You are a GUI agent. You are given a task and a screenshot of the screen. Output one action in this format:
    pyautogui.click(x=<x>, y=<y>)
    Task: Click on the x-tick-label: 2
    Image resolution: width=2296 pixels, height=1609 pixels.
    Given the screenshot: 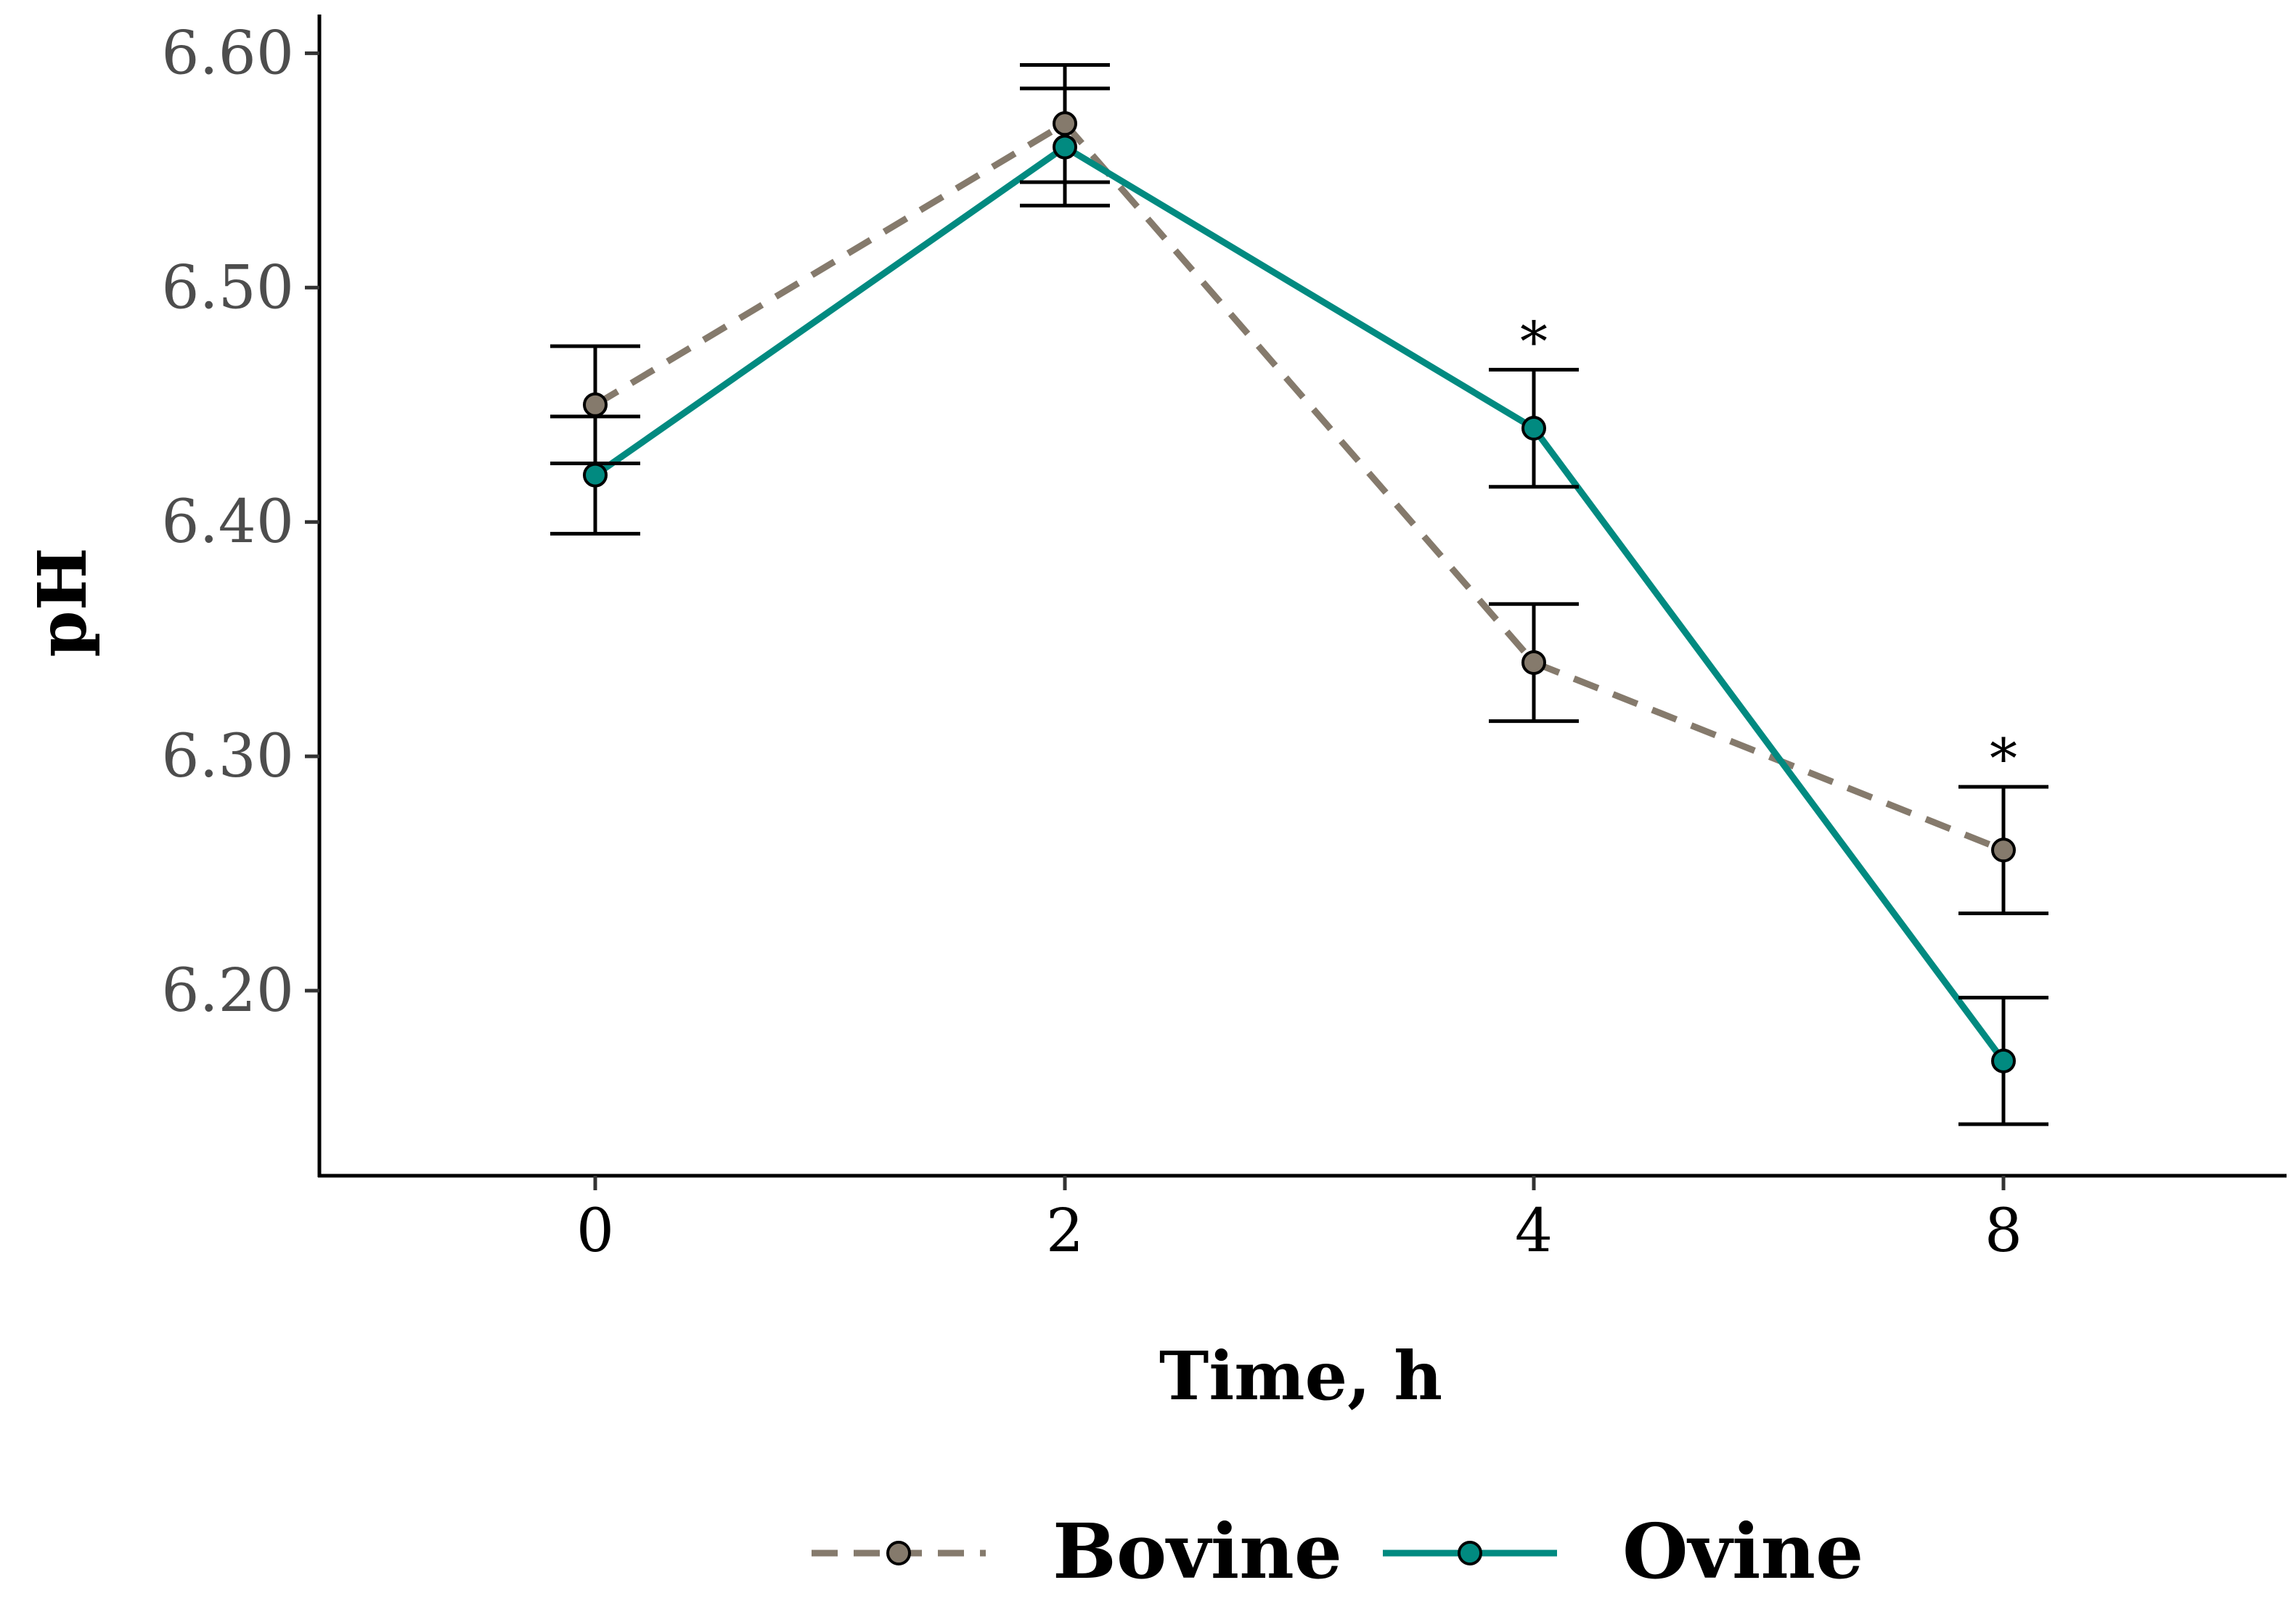 What is the action you would take?
    pyautogui.click(x=1065, y=1231)
    